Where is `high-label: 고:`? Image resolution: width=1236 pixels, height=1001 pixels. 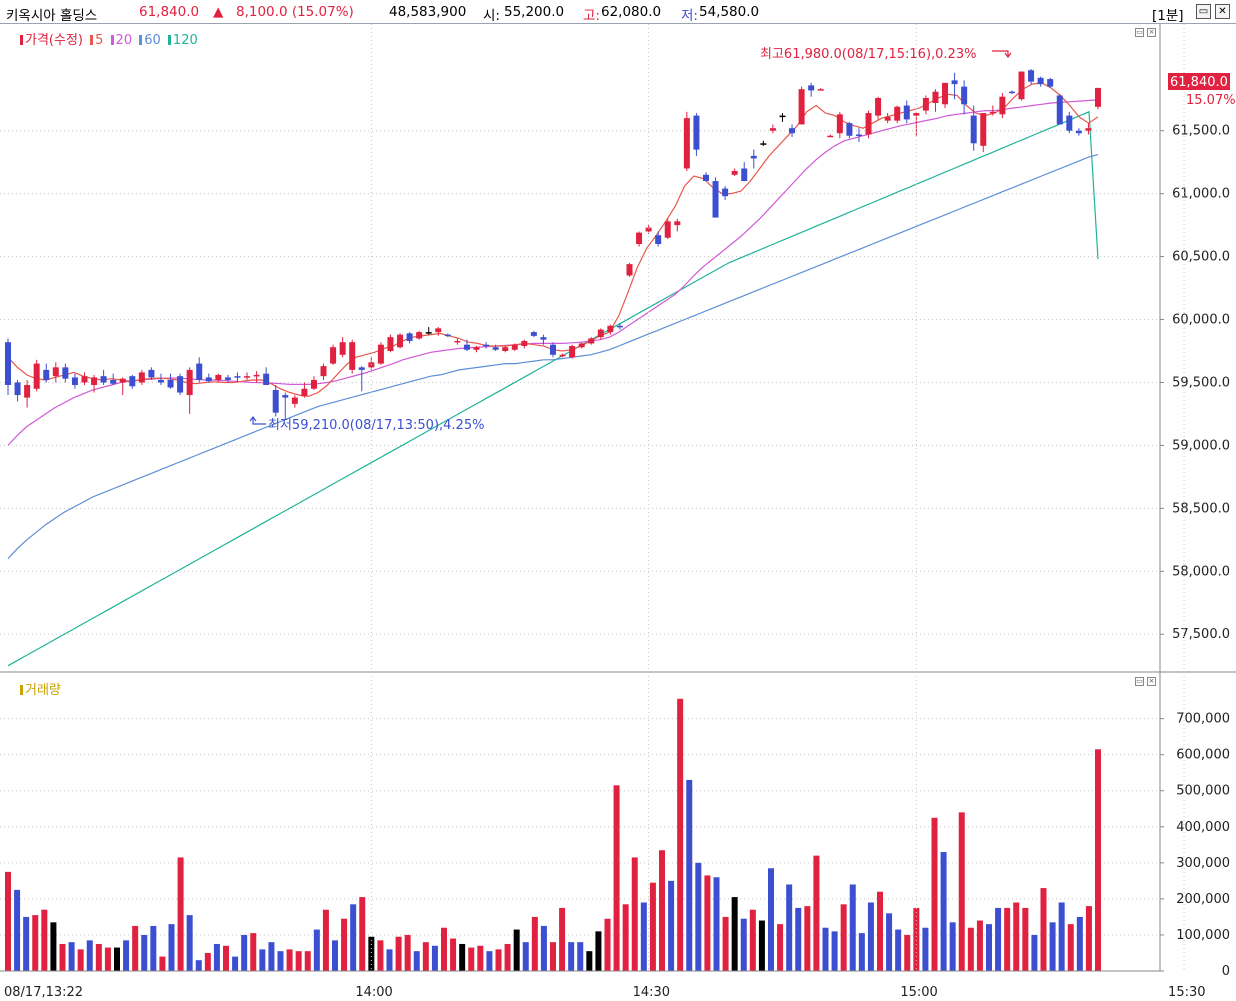
high-label: 고: is located at coordinates (591, 16).